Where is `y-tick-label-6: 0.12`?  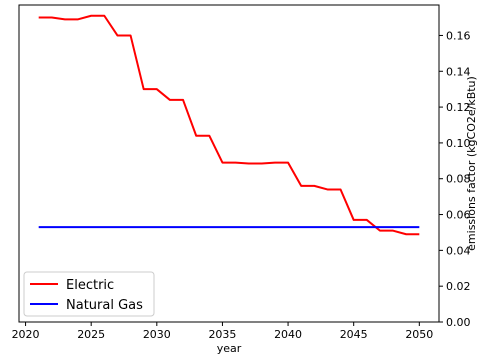
y-tick-label-6: 0.12 is located at coordinates (458, 107).